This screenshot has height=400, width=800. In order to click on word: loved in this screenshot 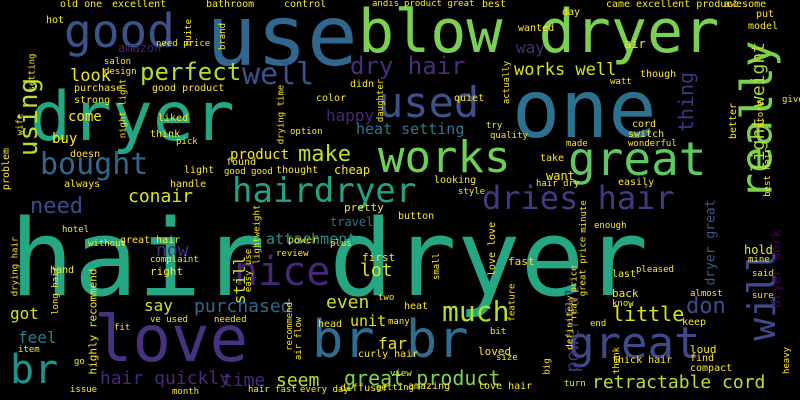, I will do `click(495, 351)`.